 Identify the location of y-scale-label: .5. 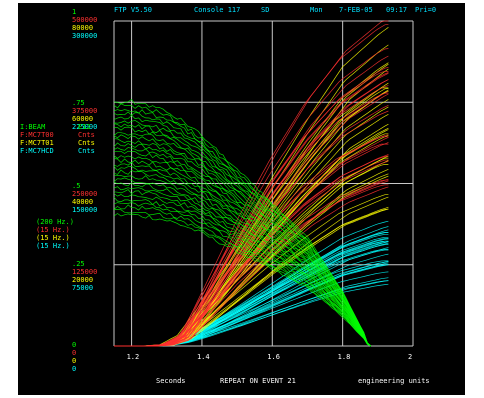
(76, 186).